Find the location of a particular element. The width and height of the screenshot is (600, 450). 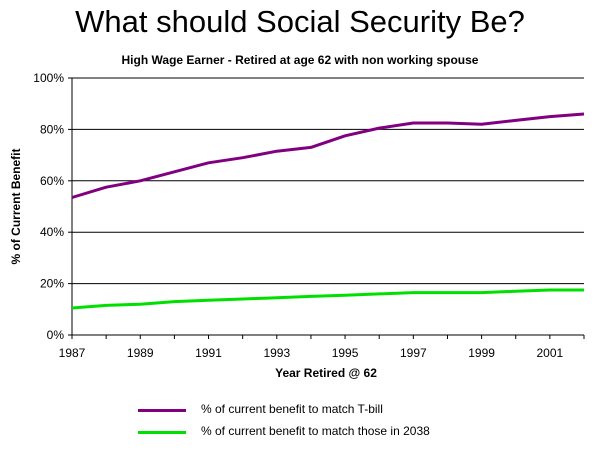

chart-title: What should Social Security Be? is located at coordinates (300, 21).